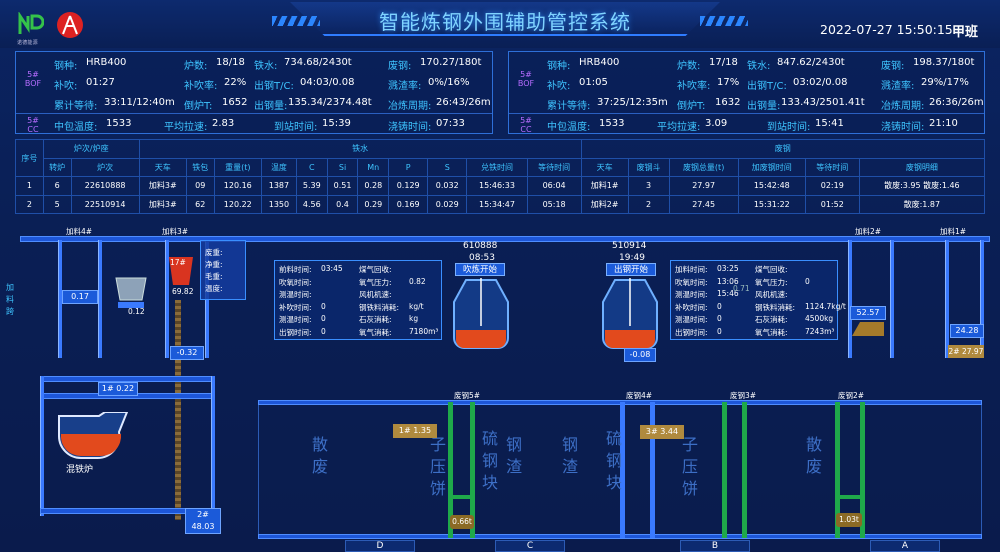 The height and width of the screenshot is (552, 1000). Describe the element at coordinates (832, 186) in the screenshot. I see `table-cell: 02:19` at that location.